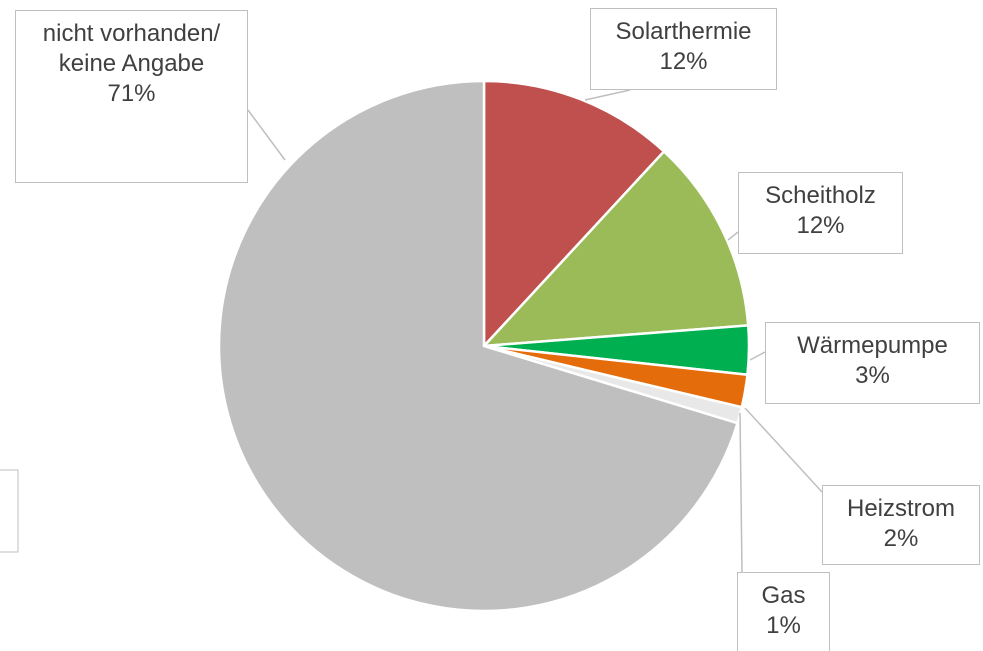 The width and height of the screenshot is (983, 651). I want to click on label-name: Scheitholz, so click(820, 195).